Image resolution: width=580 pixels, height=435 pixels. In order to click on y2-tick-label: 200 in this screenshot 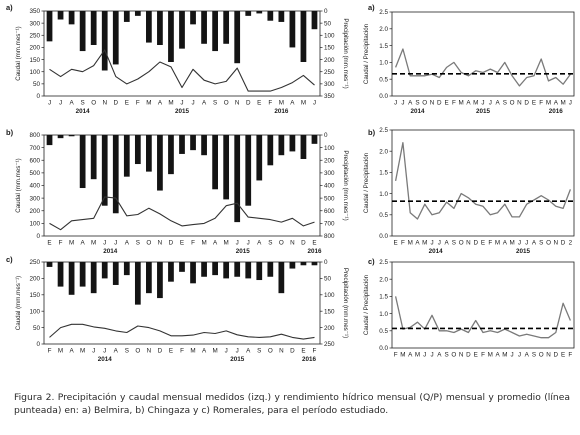, I will do `click(329, 60)`.